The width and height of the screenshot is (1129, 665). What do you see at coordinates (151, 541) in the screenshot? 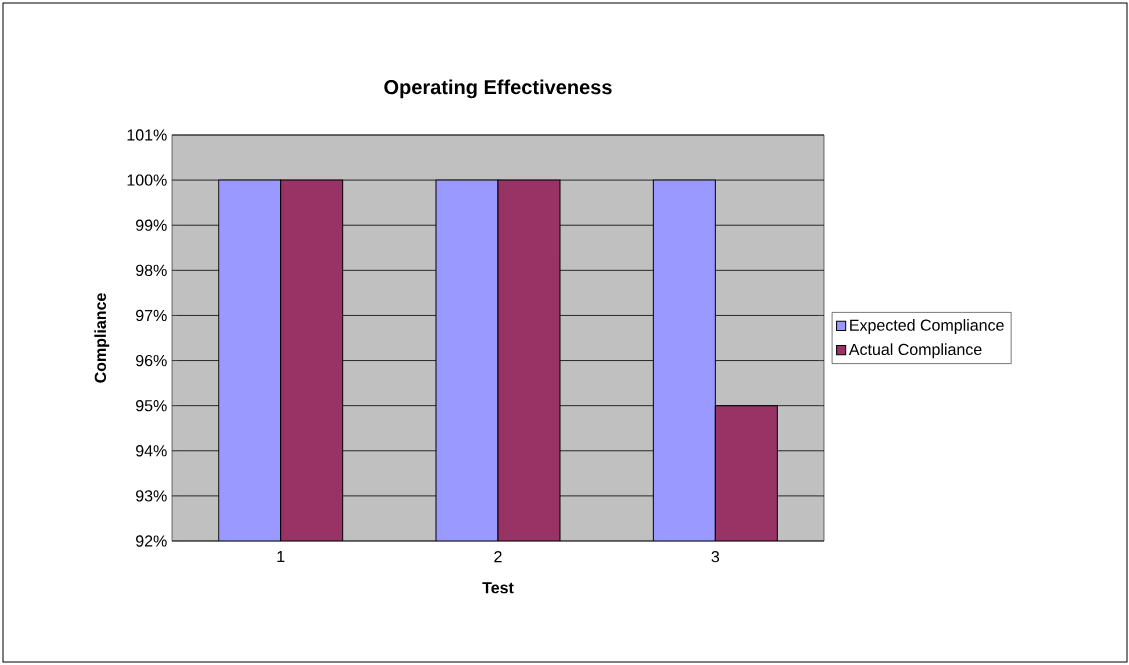
I see `y-tick-label: 92%` at bounding box center [151, 541].